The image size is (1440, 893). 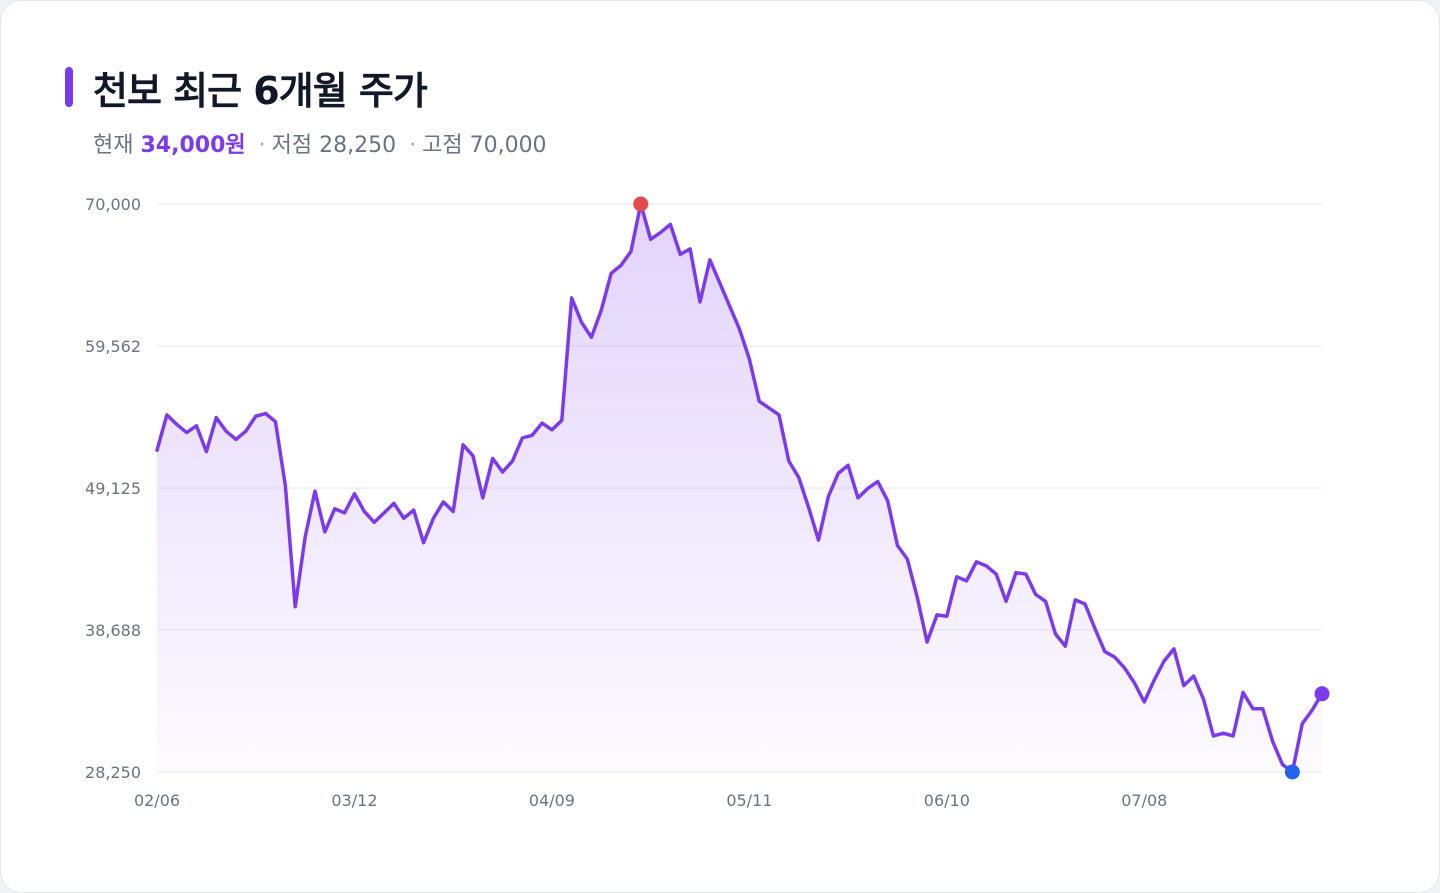 What do you see at coordinates (113, 145) in the screenshot?
I see `current-label: 현재` at bounding box center [113, 145].